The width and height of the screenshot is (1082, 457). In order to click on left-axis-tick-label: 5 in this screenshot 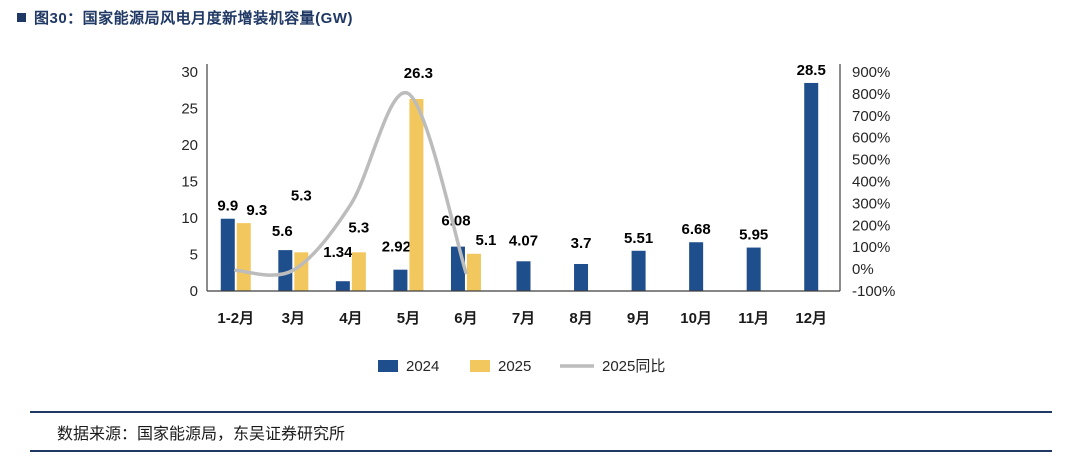, I will do `click(194, 255)`.